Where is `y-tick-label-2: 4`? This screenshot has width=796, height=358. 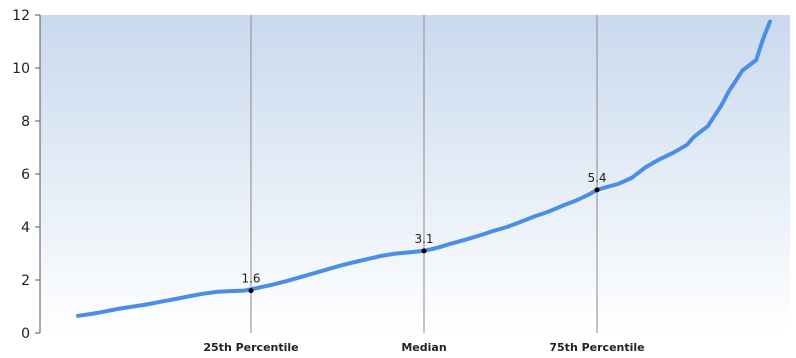
y-tick-label-2: 4 is located at coordinates (25, 228).